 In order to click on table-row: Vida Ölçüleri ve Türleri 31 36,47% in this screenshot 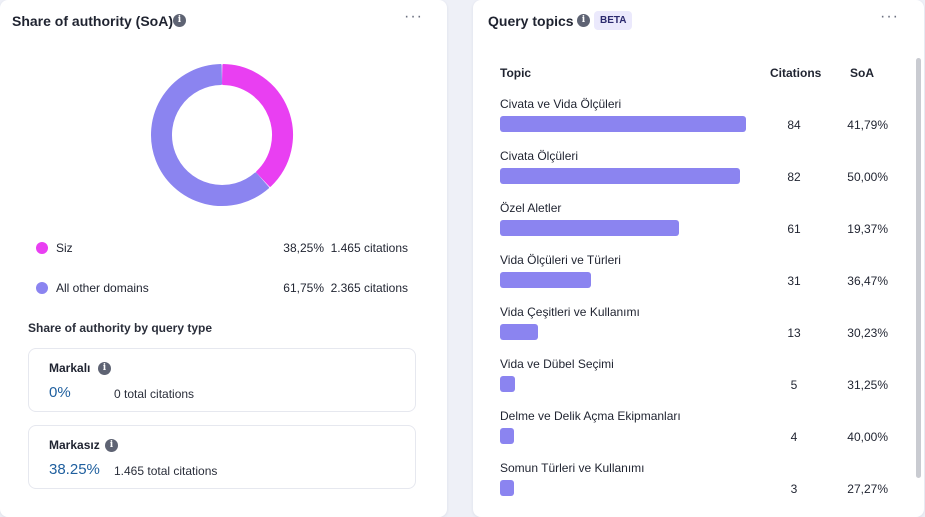, I will do `click(698, 279)`.